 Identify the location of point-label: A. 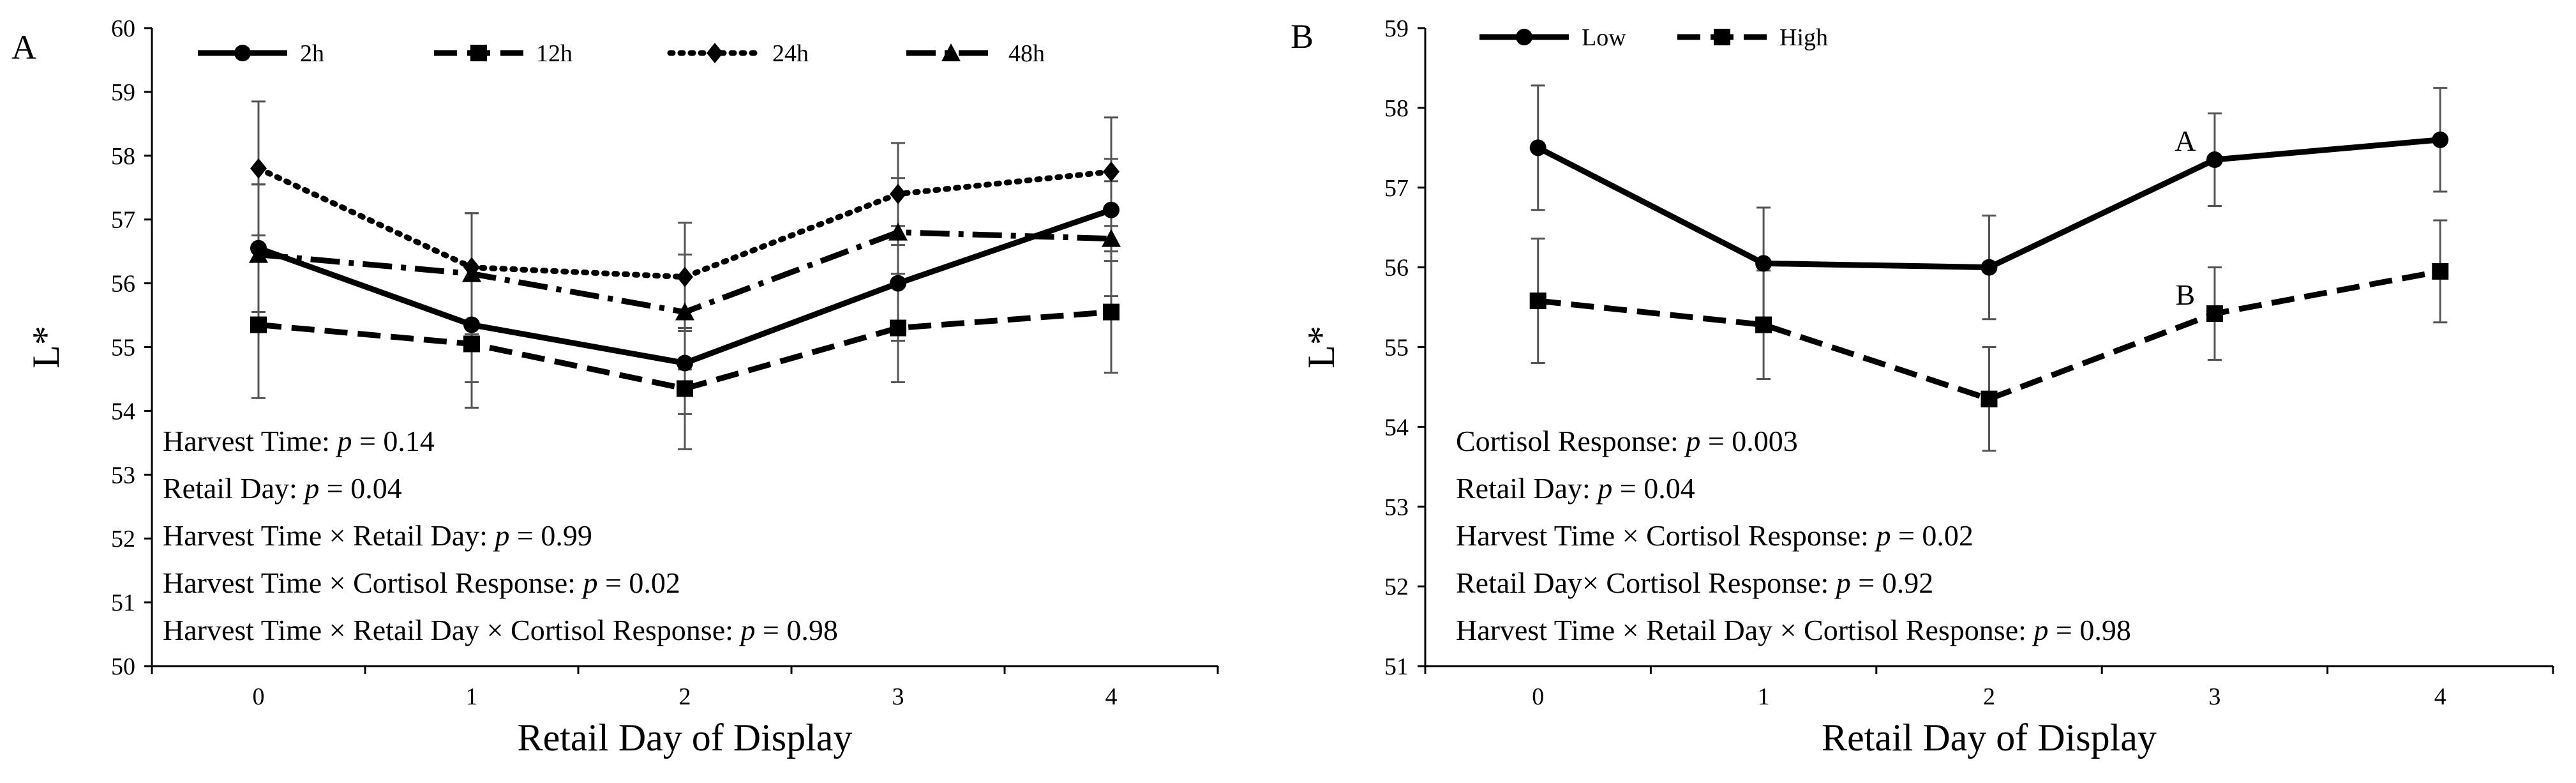
(2185, 141).